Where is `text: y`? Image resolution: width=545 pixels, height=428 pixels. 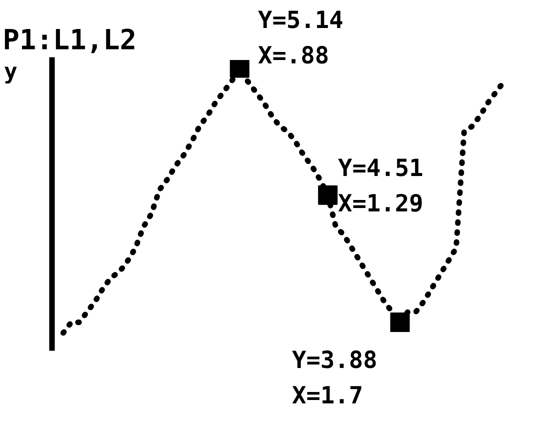
text: y is located at coordinates (10, 75).